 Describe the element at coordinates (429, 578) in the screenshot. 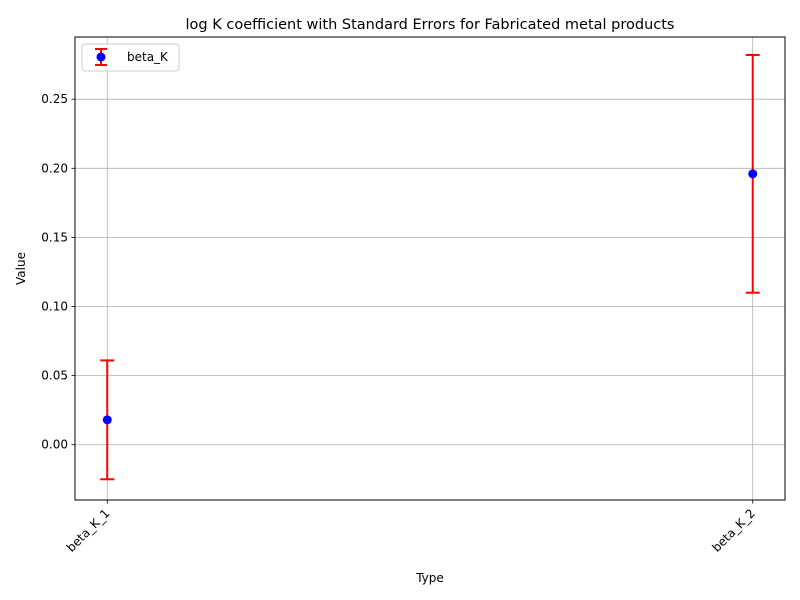

I see `x-axis-label: Type` at that location.